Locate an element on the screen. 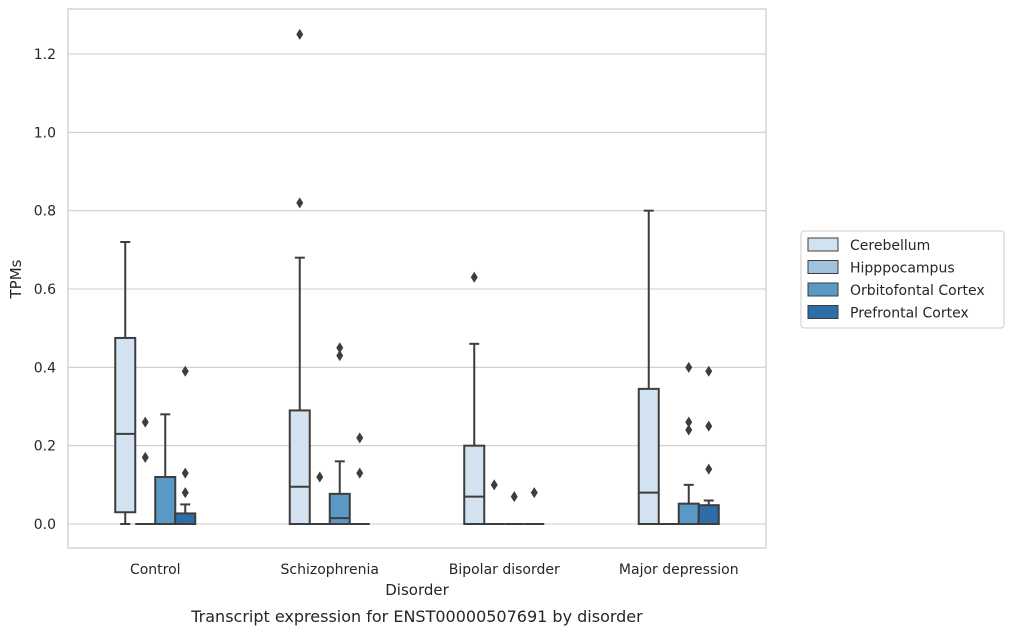  x-tick-label: Schizophrenia is located at coordinates (330, 570).